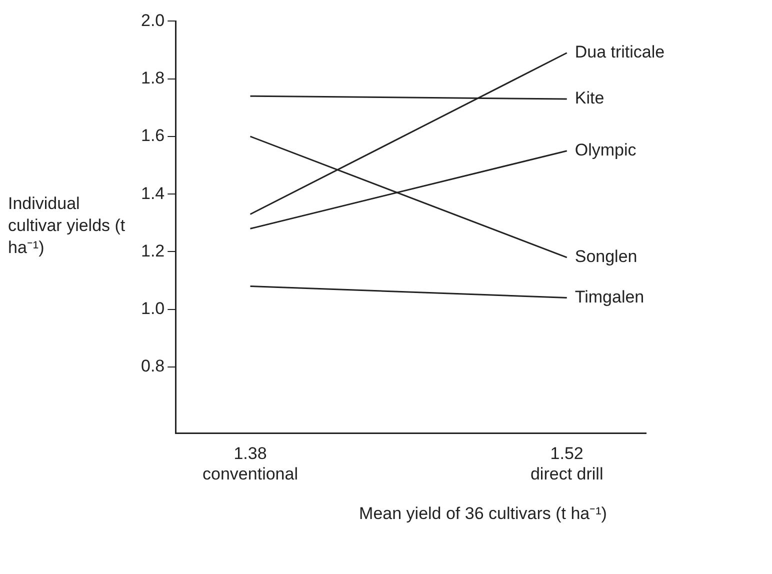  I want to click on series-label: Olympic, so click(605, 150).